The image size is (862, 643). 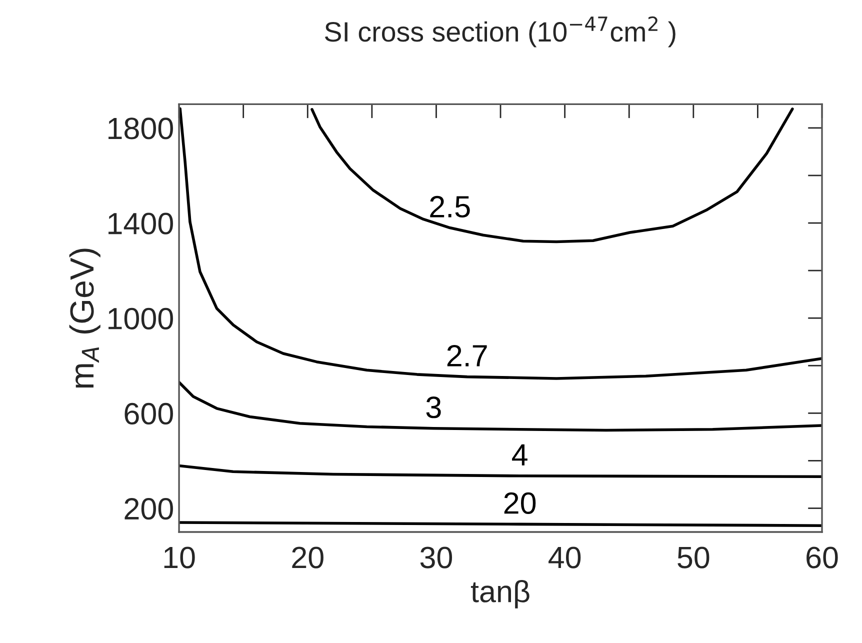 I want to click on y-tick-label: 600, so click(x=148, y=413).